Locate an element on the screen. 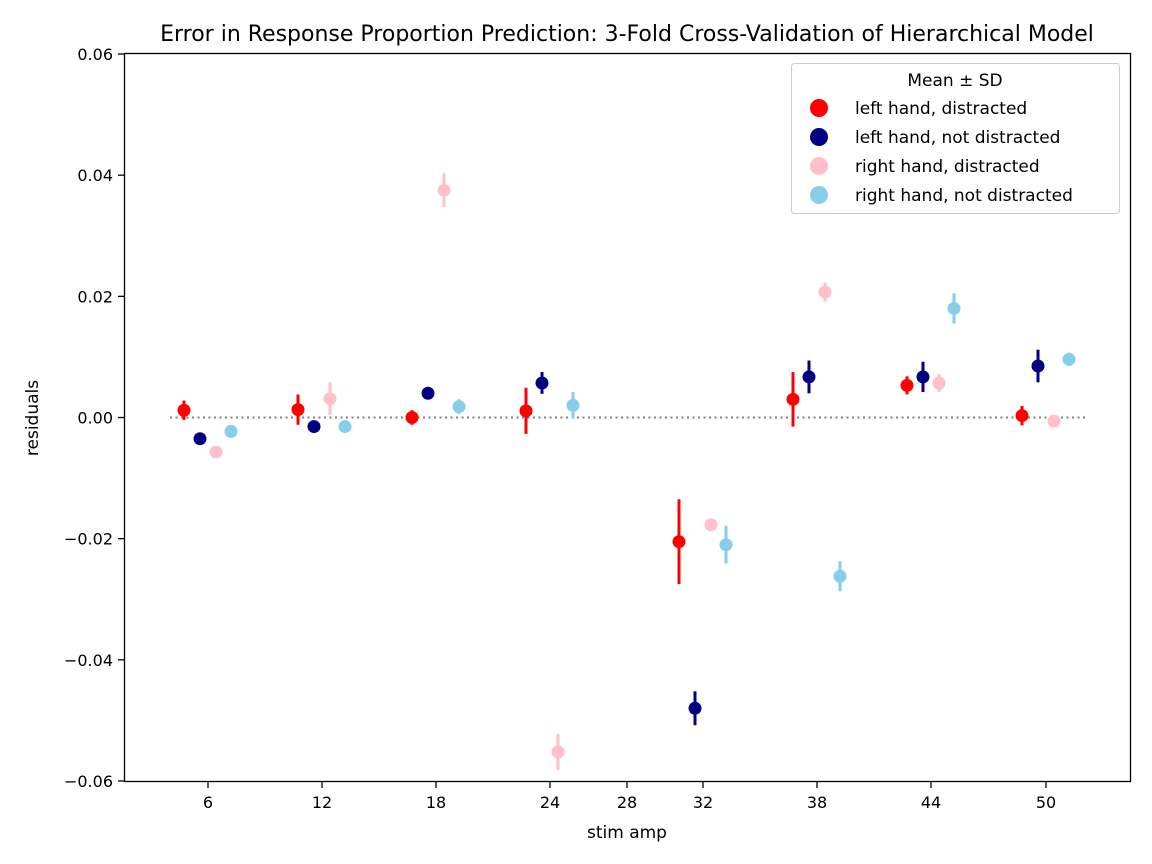 The image size is (1152, 864). y-tick-label: −0.04 is located at coordinates (88, 660).